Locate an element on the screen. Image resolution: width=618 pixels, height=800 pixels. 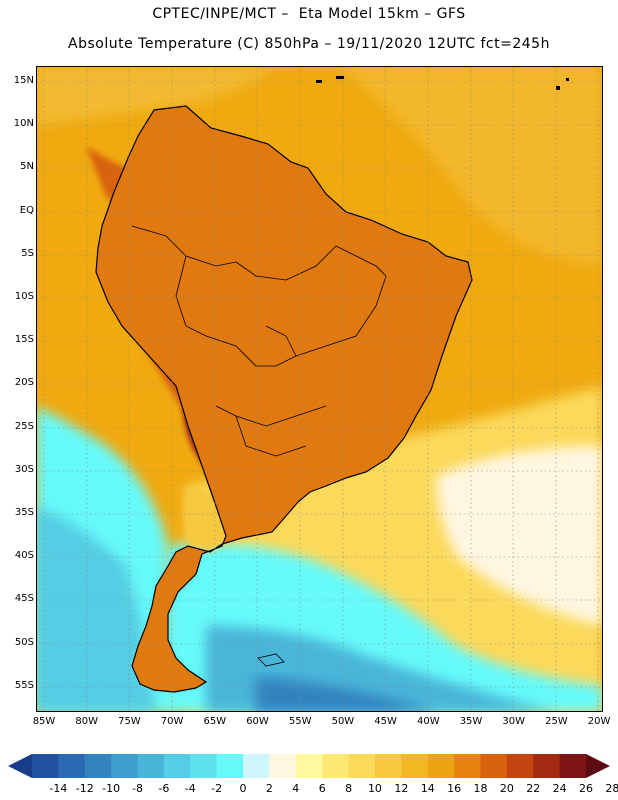
colorbar-tick-label: 26 is located at coordinates (586, 788).